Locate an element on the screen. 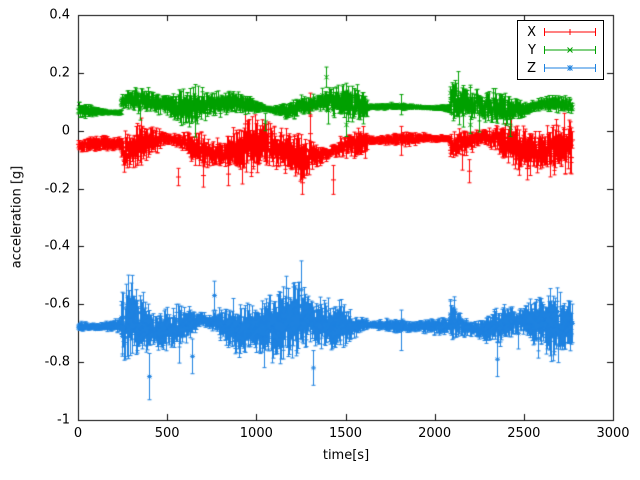 The height and width of the screenshot is (480, 640). legend-item-y: Y is located at coordinates (560, 50).